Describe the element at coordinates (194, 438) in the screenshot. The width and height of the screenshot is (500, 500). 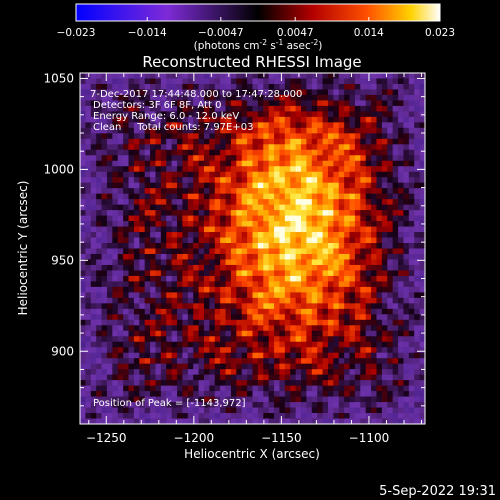
I see `x-tick-label: −1200` at that location.